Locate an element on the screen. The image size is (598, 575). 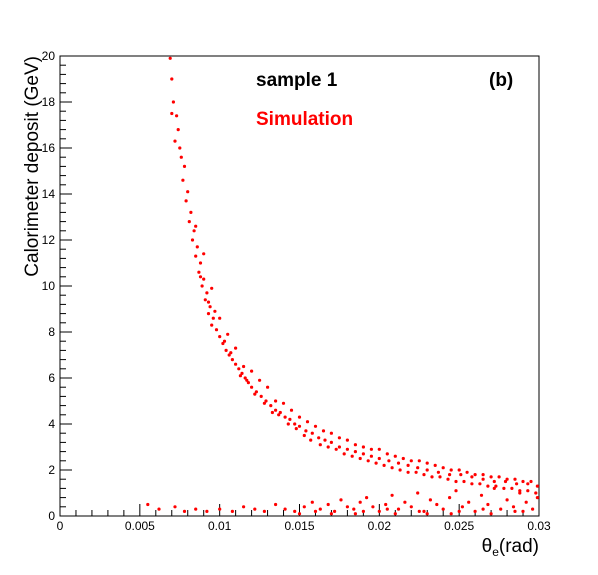
x-axis-title-subscript: e is located at coordinates (495, 552).